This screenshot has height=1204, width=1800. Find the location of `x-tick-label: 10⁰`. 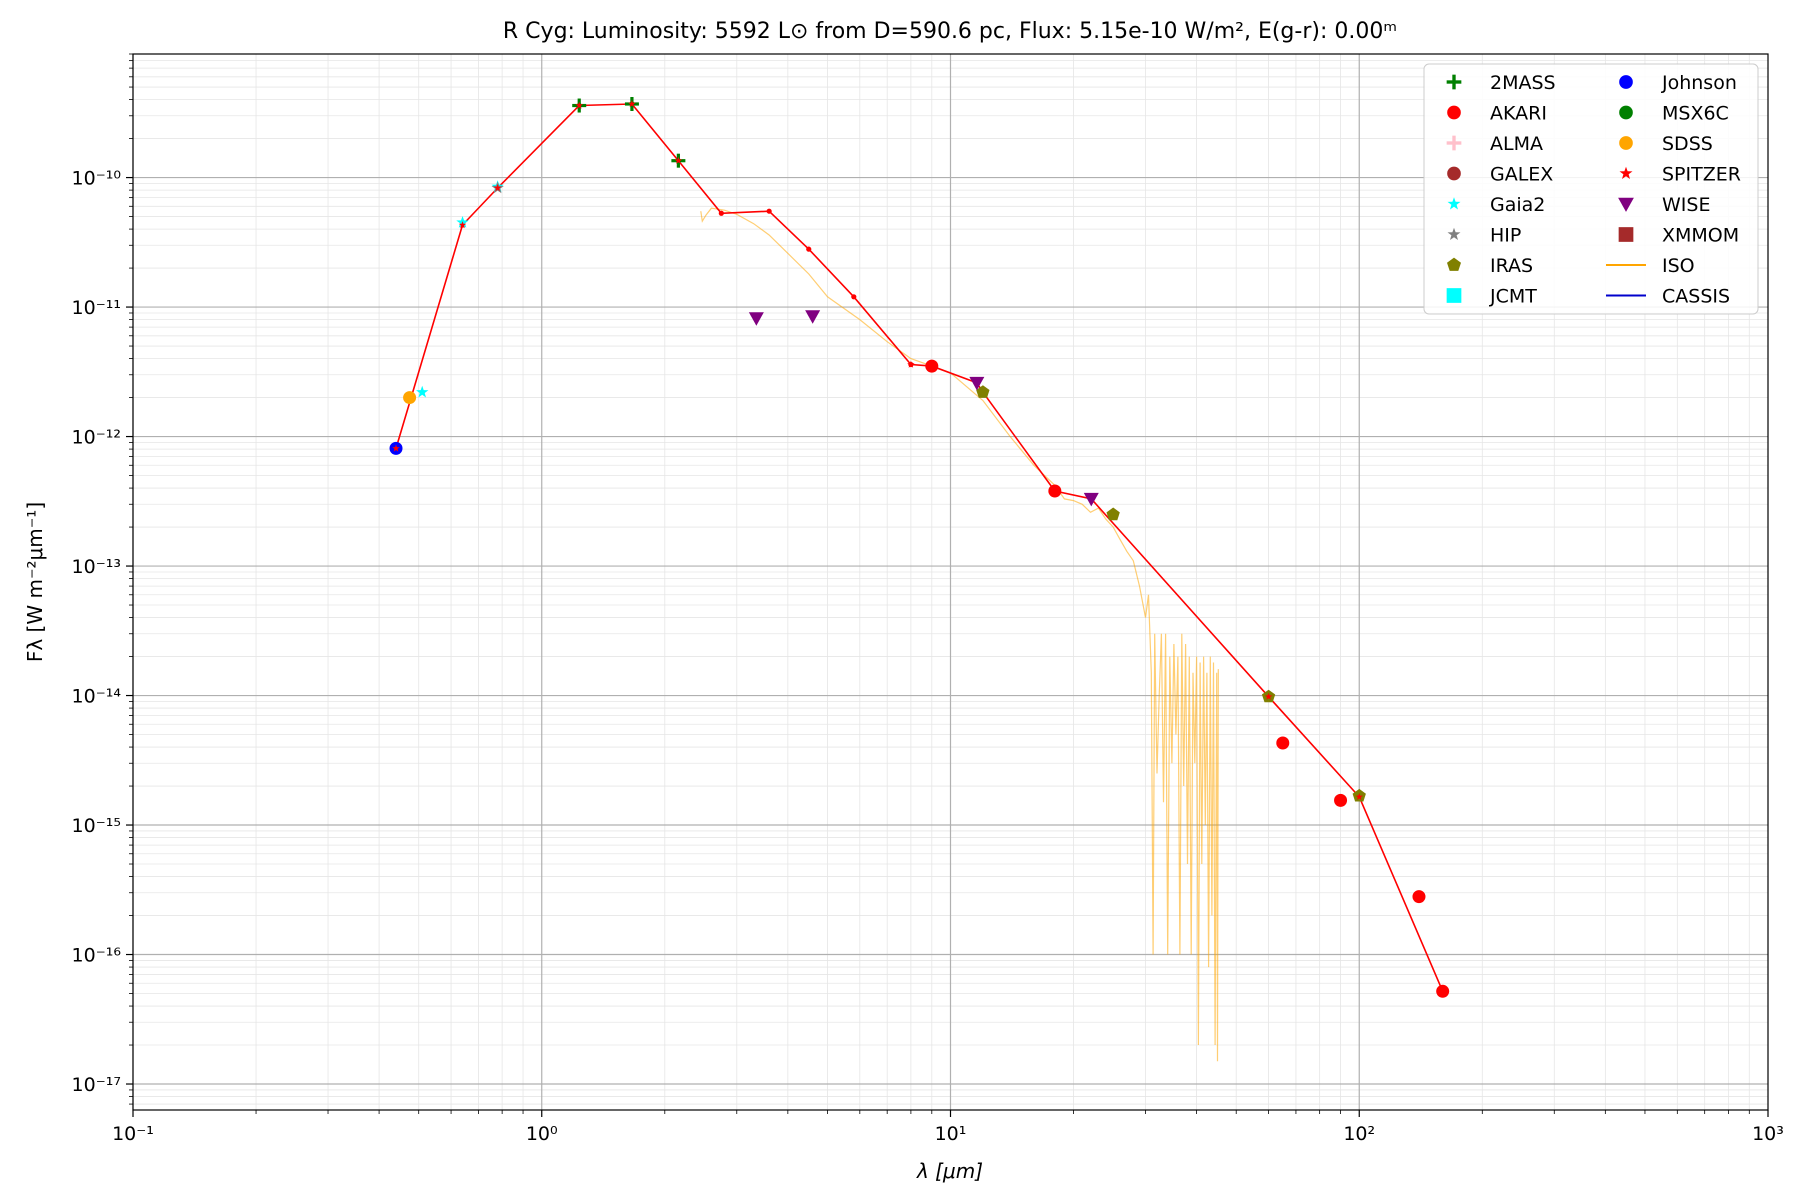

x-tick-label: 10⁰ is located at coordinates (542, 1134).